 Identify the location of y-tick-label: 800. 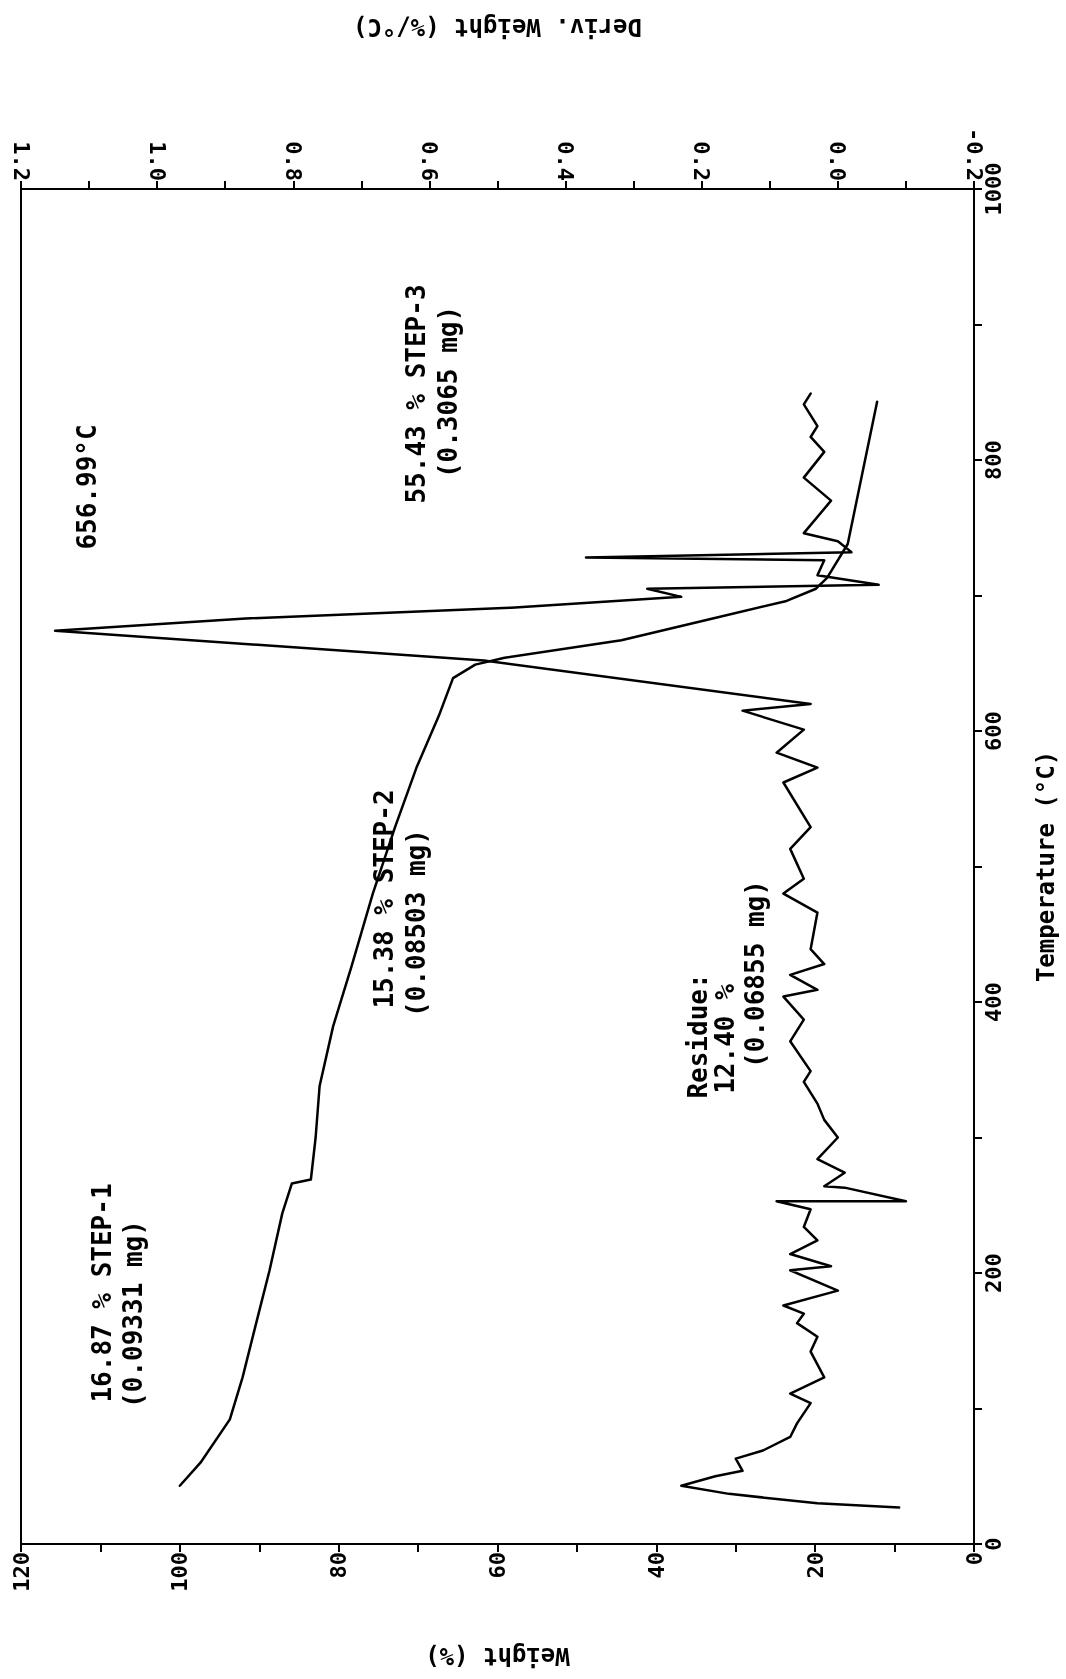
(993, 460).